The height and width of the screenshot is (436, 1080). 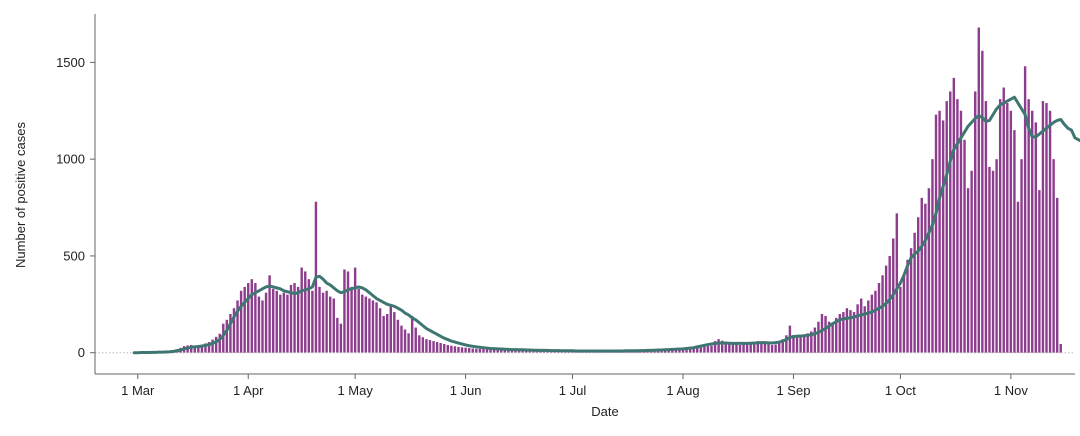 I want to click on y-tick-label: 1500, so click(x=70, y=62).